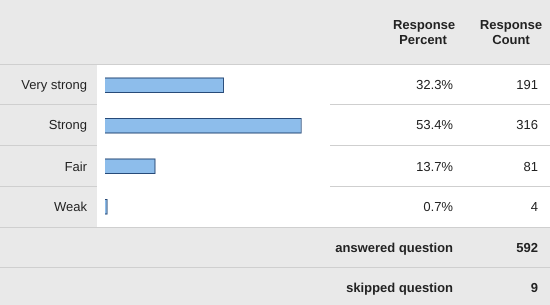  Describe the element at coordinates (507, 206) in the screenshot. I see `text: 4` at that location.